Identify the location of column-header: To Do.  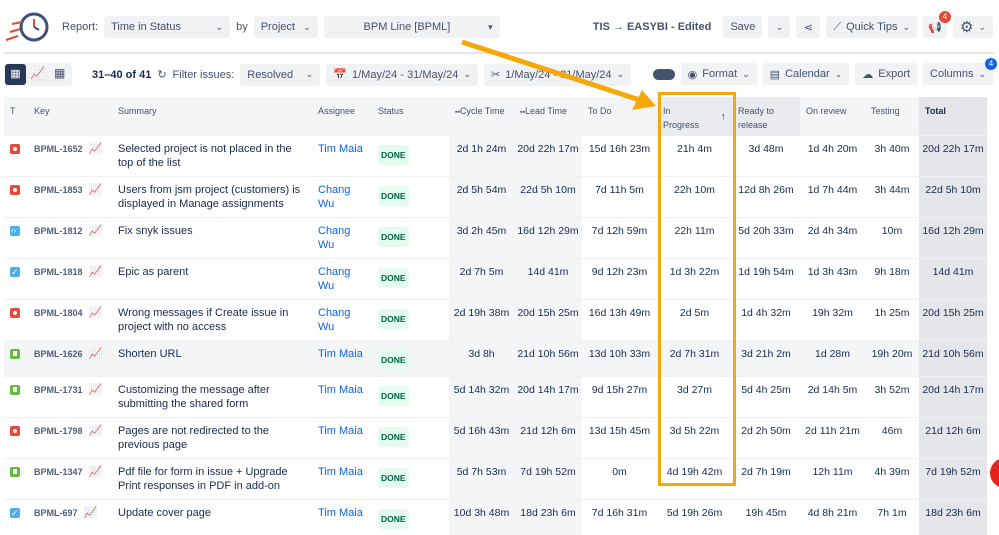
(619, 116).